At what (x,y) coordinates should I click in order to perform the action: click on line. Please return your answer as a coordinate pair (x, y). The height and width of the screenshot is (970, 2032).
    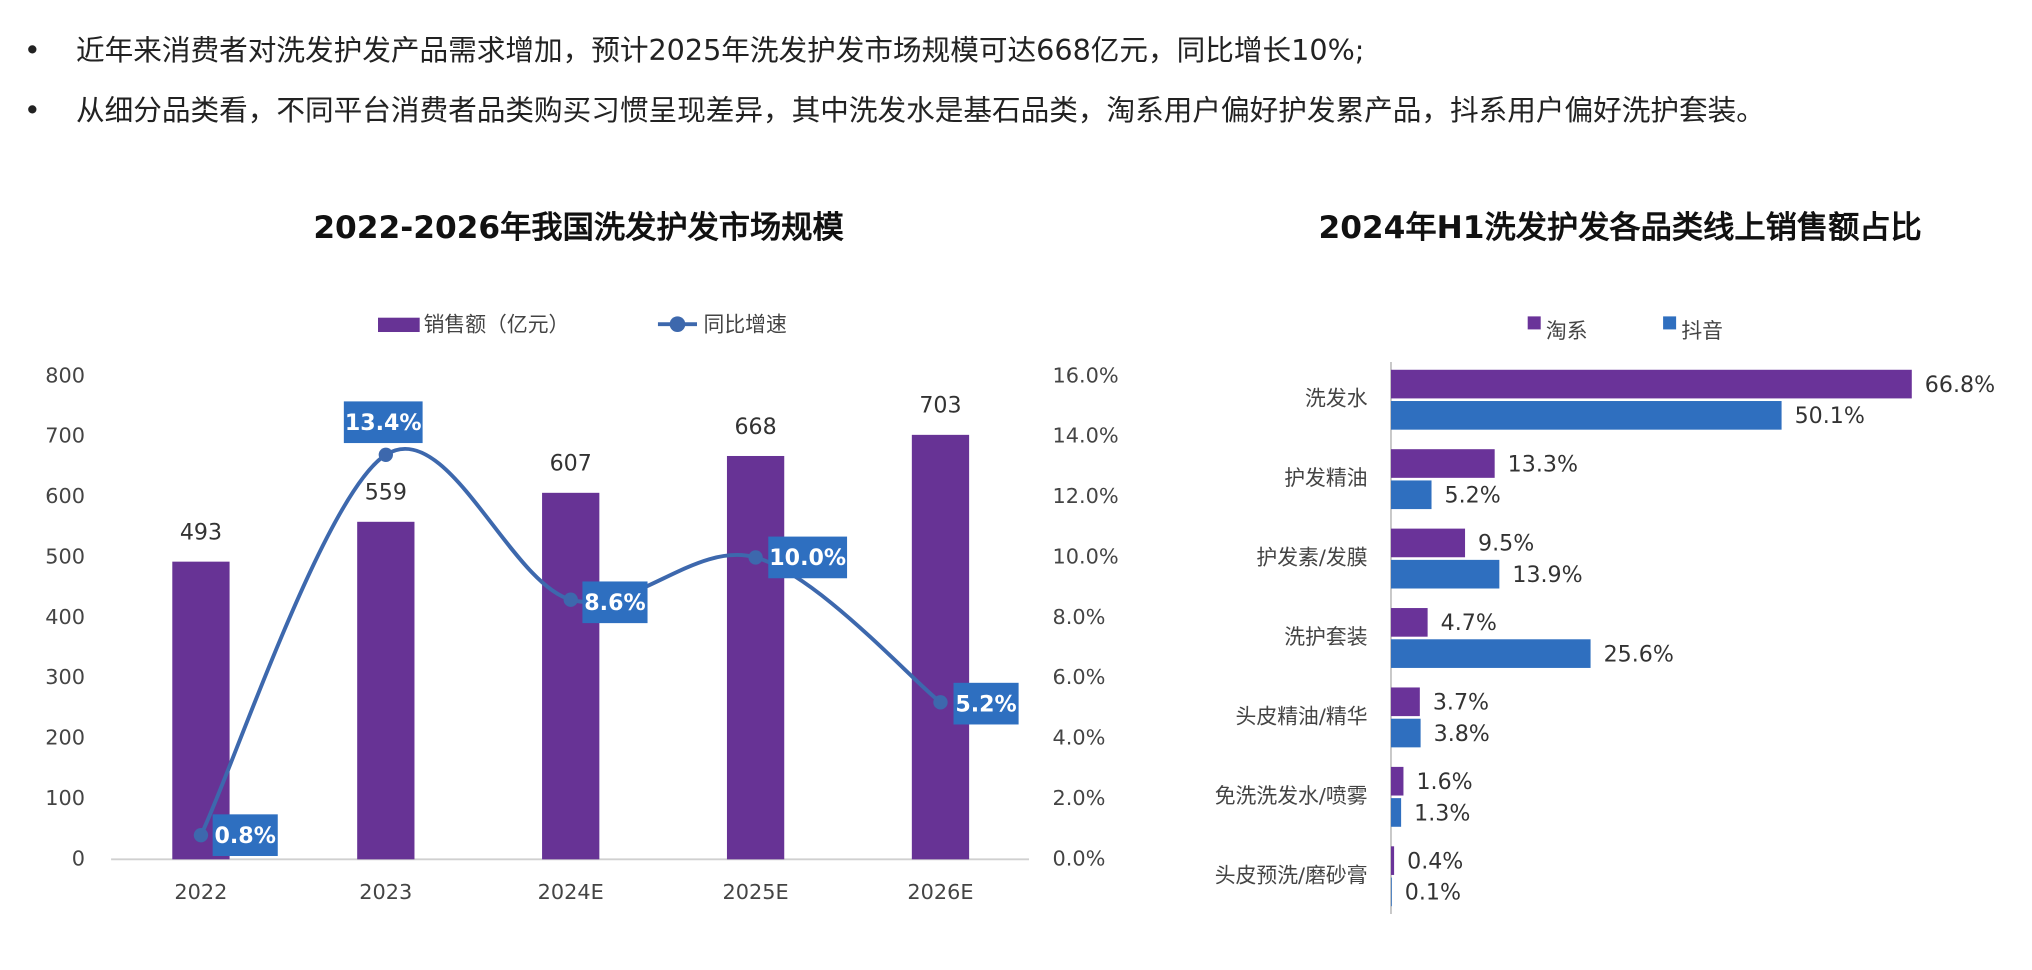
    Looking at the image, I should click on (570, 641).